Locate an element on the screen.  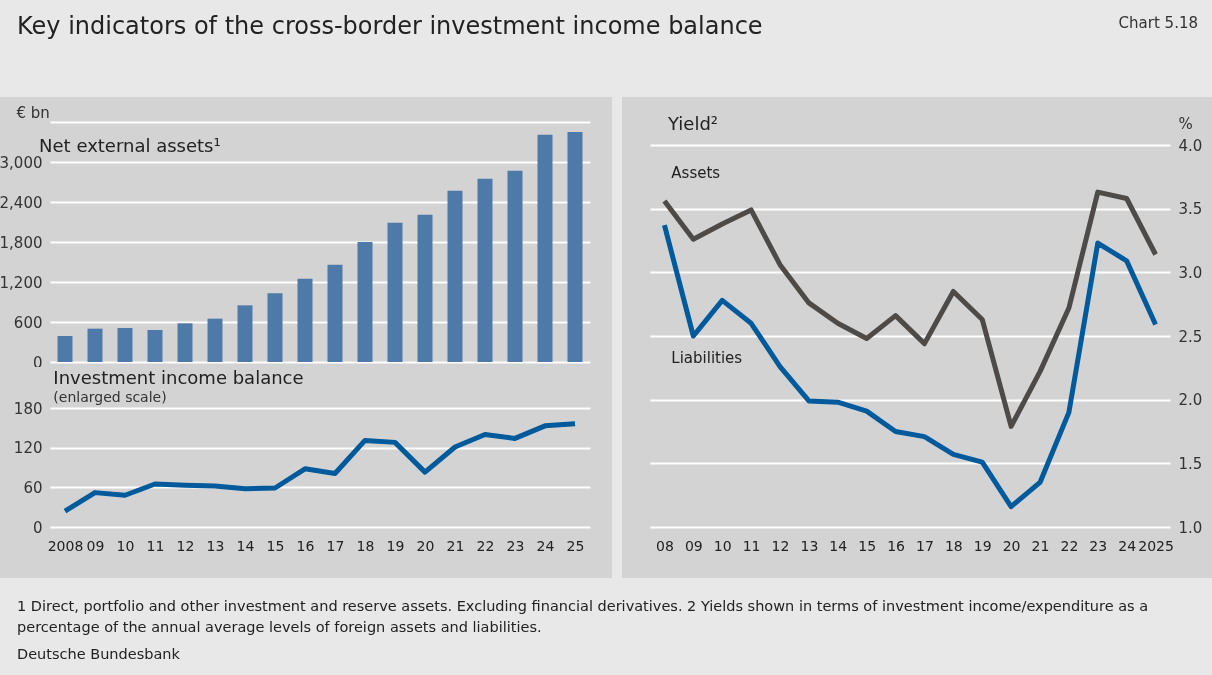
text: Net external assets¹ is located at coordinates (130, 145).